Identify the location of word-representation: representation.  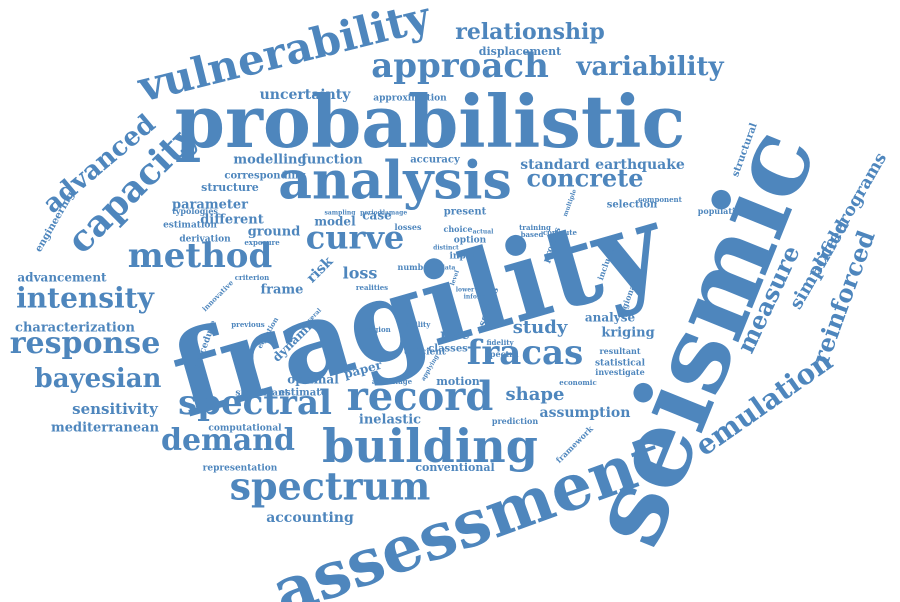
(240, 469).